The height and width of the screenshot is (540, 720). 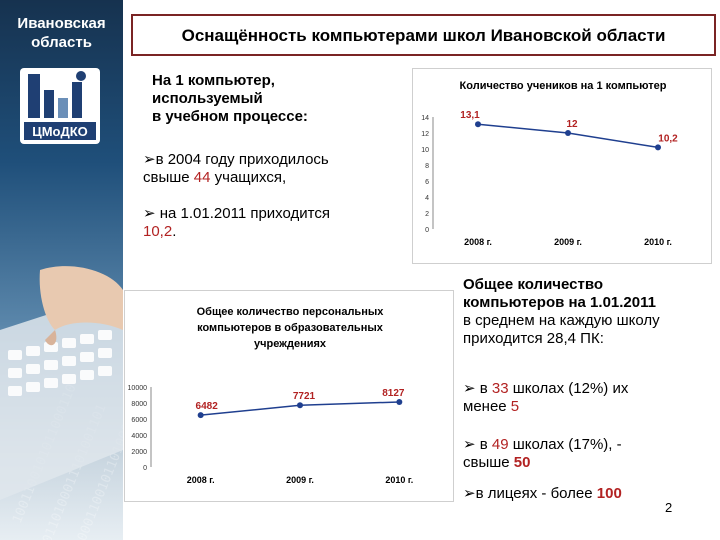 What do you see at coordinates (533, 284) in the screenshot?
I see `block2-heading-line1: Общее количество` at bounding box center [533, 284].